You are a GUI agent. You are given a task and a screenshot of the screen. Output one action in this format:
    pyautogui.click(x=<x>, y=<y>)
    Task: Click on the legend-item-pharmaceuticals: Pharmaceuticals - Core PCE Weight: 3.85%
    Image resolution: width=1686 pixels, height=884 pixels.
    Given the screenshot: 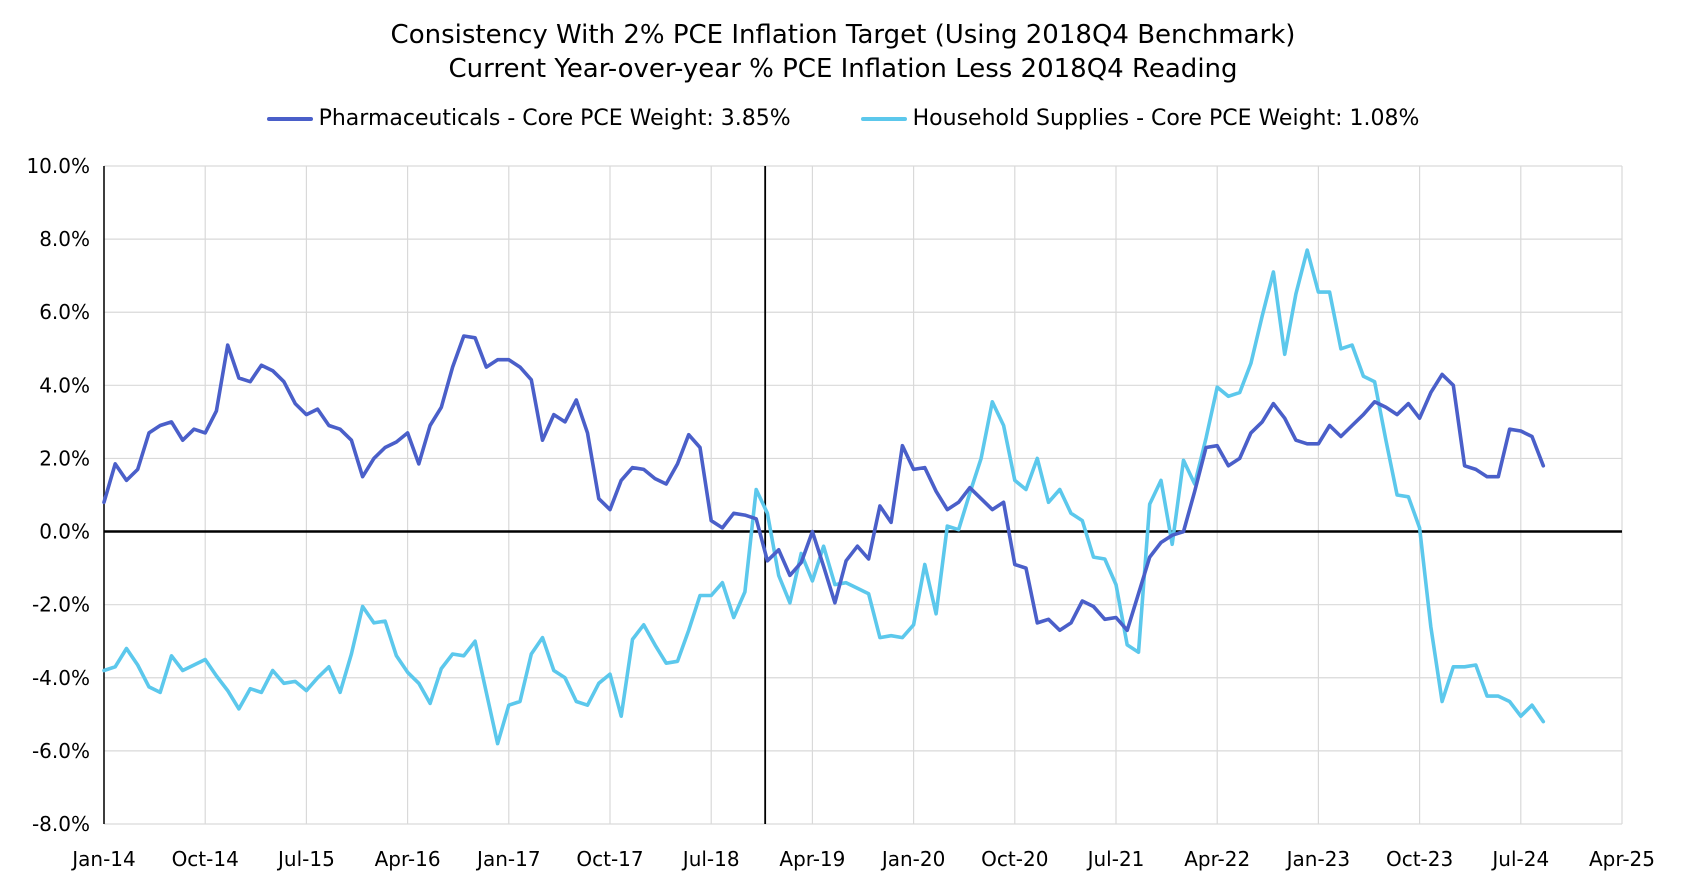 What is the action you would take?
    pyautogui.click(x=528, y=118)
    